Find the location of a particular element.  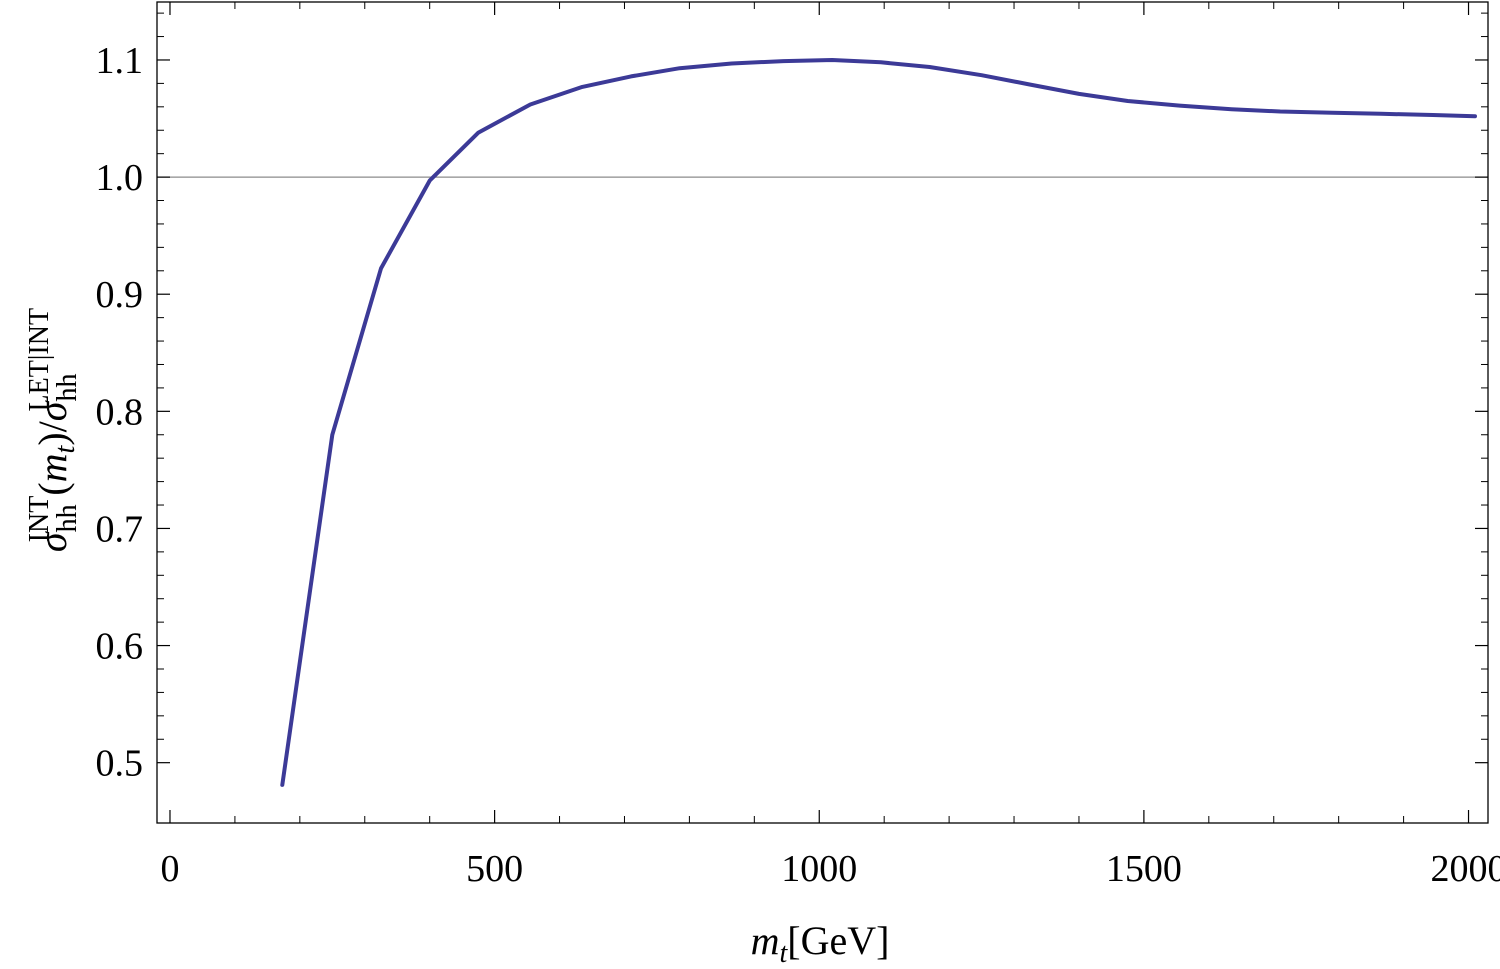

y-tick-label: 1.1 is located at coordinates (120, 61).